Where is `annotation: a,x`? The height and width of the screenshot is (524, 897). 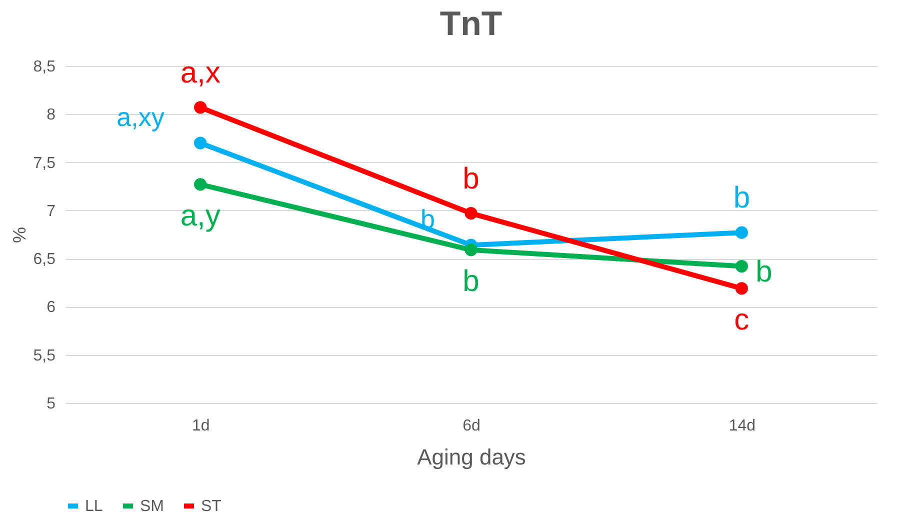
annotation: a,x is located at coordinates (200, 73).